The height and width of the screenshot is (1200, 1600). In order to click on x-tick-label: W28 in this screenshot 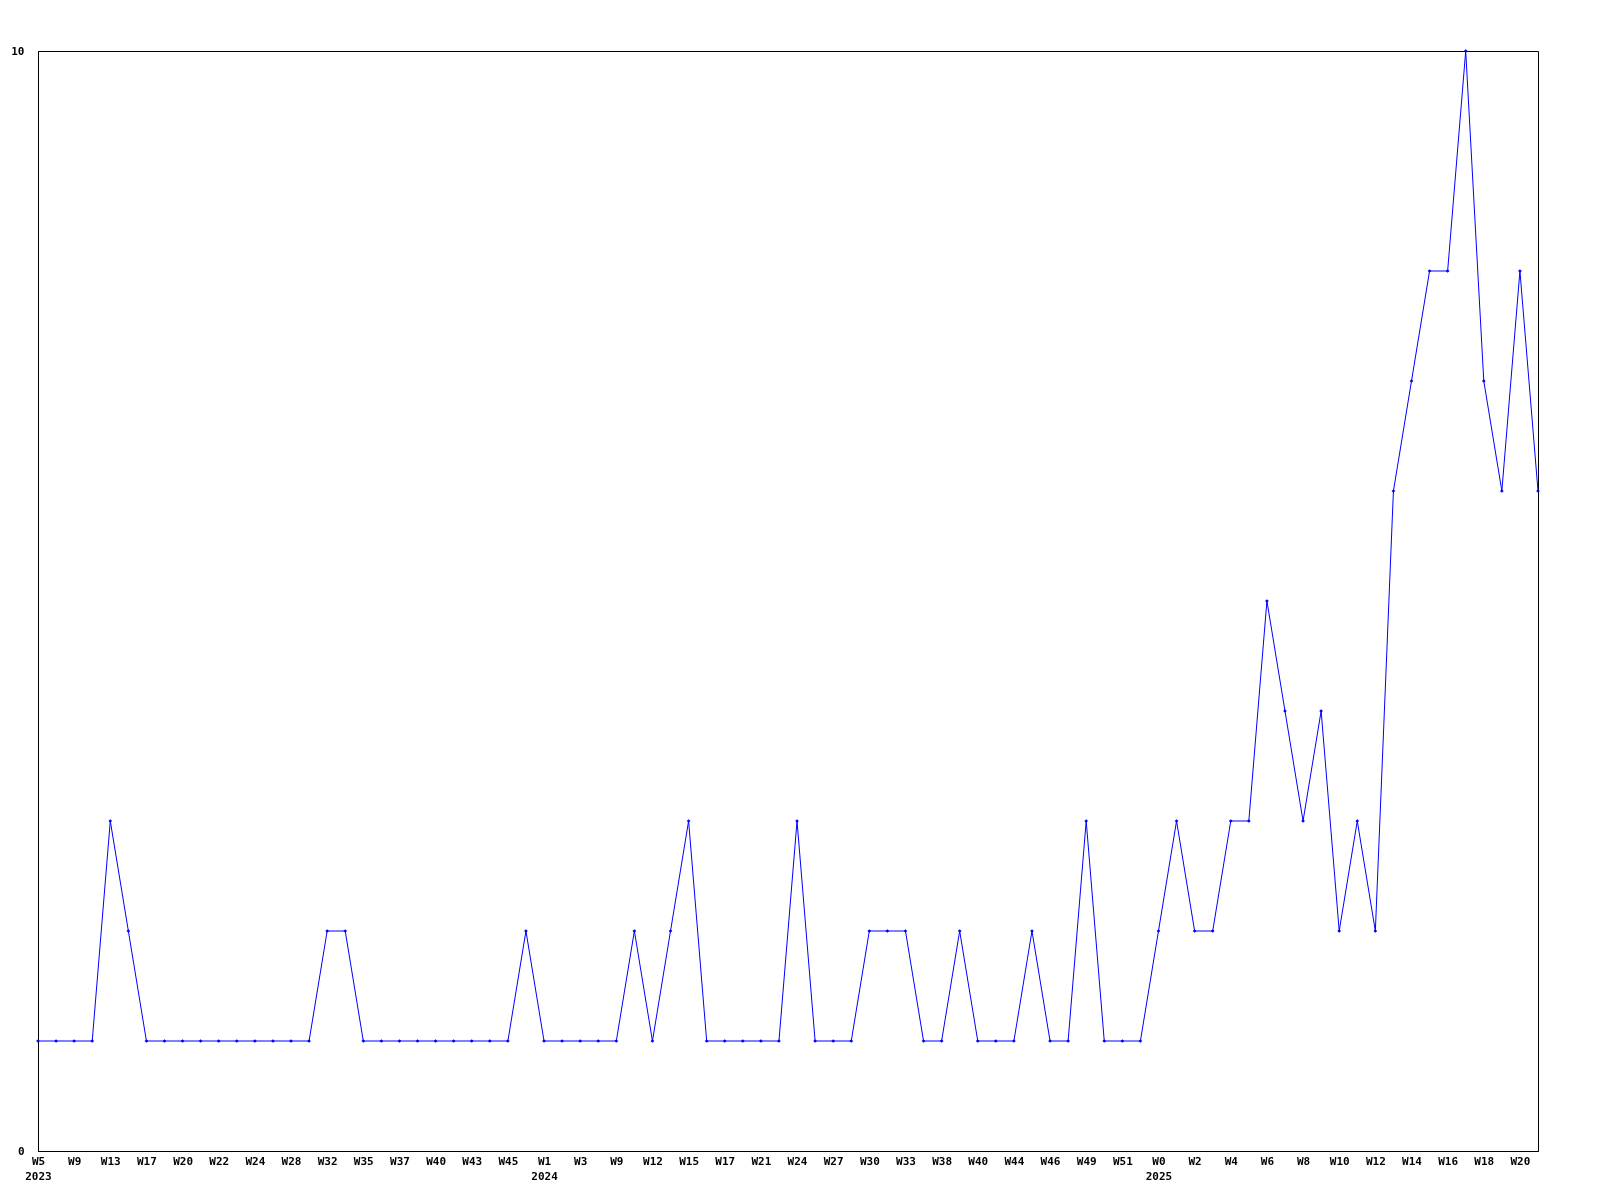, I will do `click(291, 1161)`.